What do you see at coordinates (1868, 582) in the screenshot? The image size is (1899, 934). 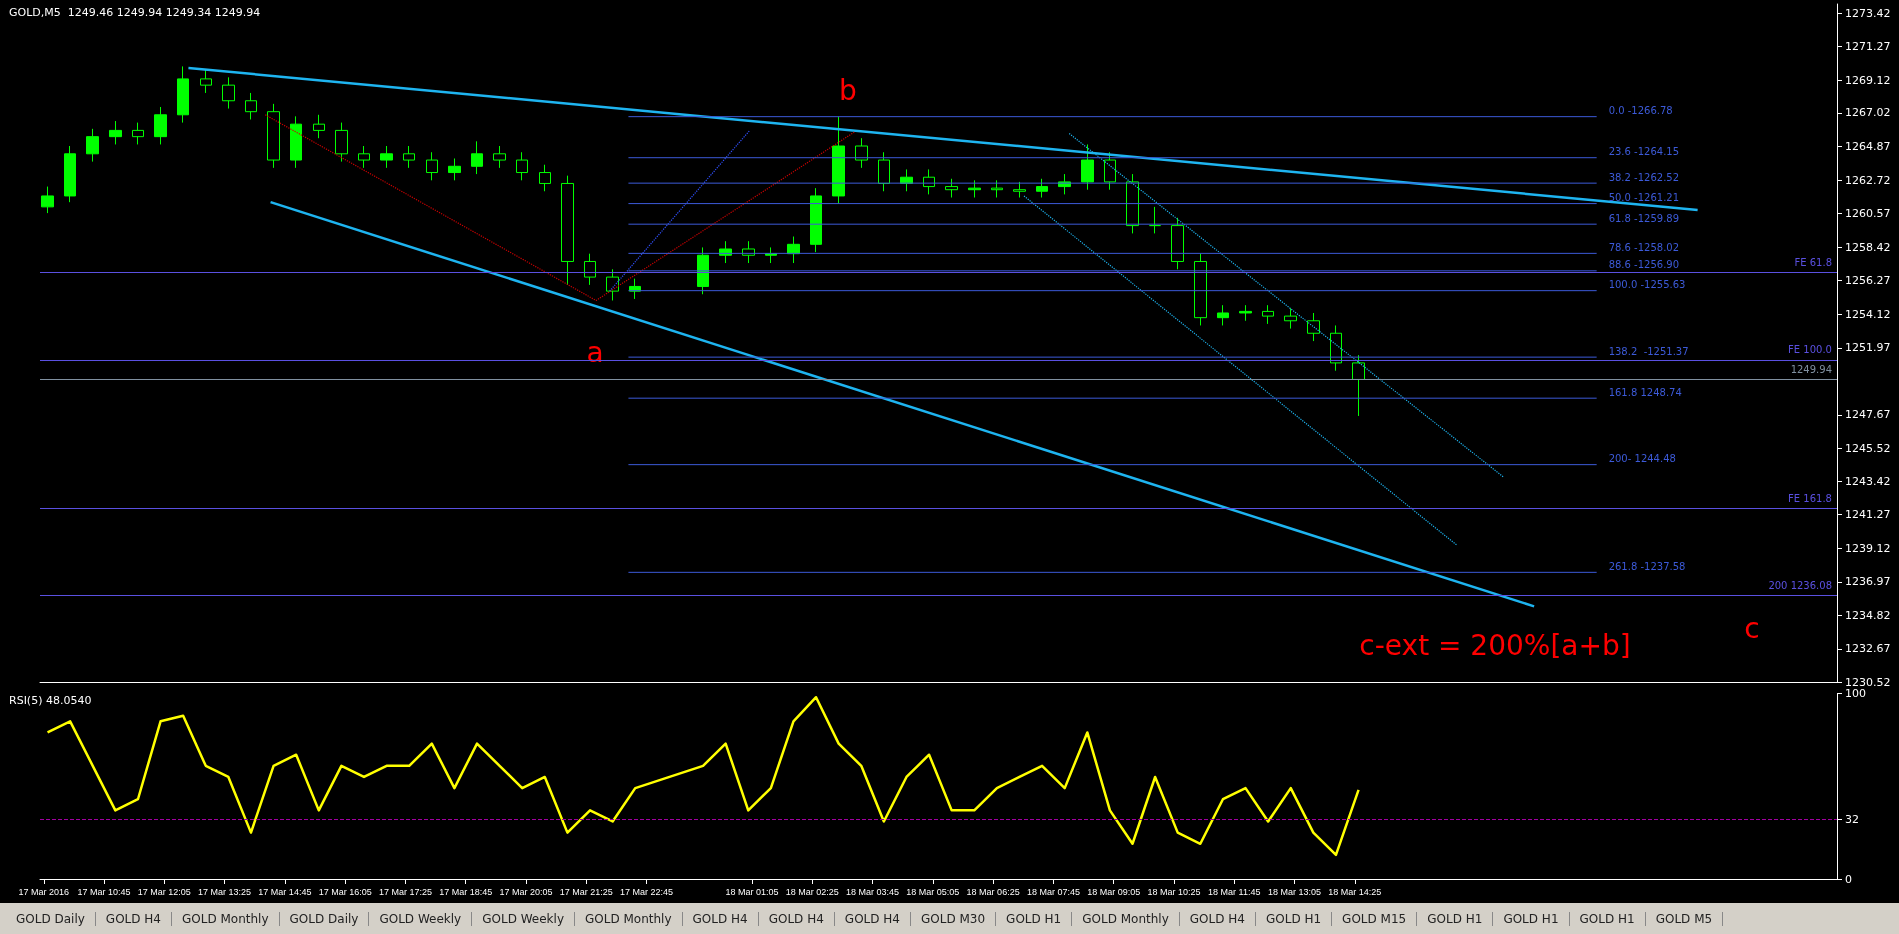 I see `y-tick-label: 1236.97` at bounding box center [1868, 582].